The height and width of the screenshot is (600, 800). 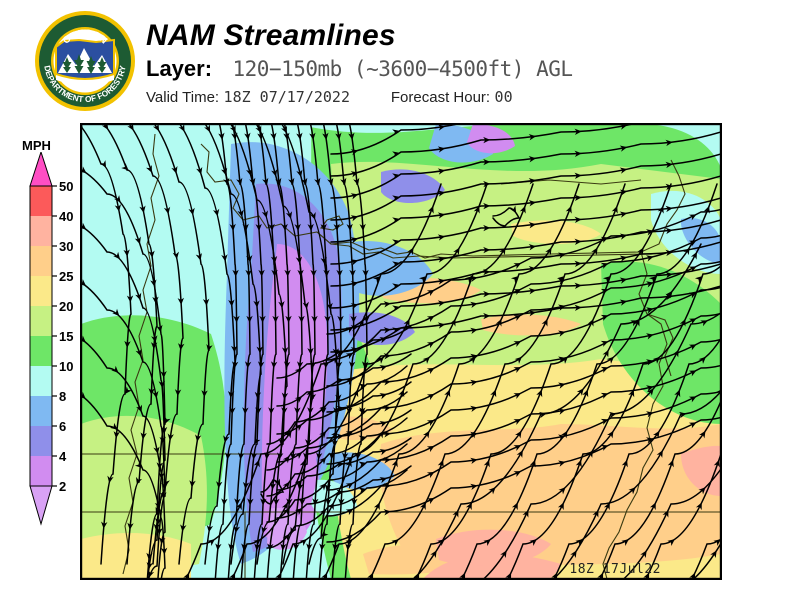 What do you see at coordinates (66, 186) in the screenshot?
I see `legend-tick-label: 50` at bounding box center [66, 186].